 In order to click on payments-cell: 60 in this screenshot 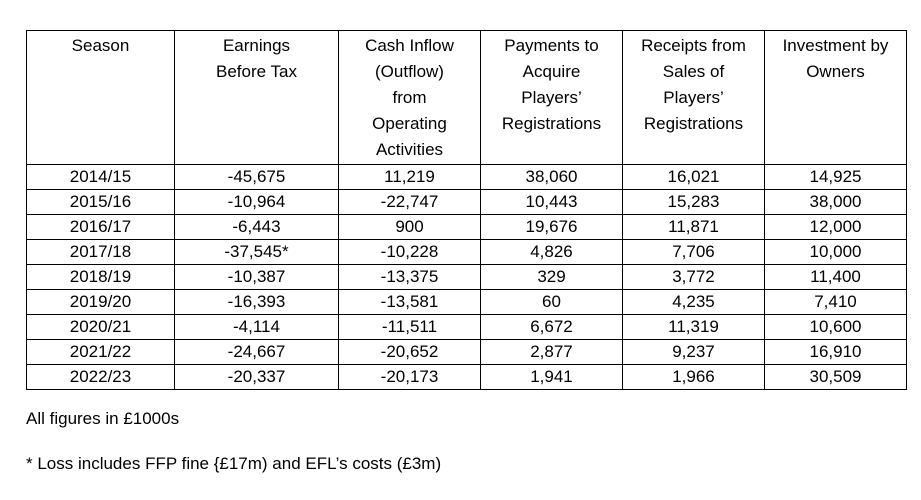, I will do `click(551, 302)`.